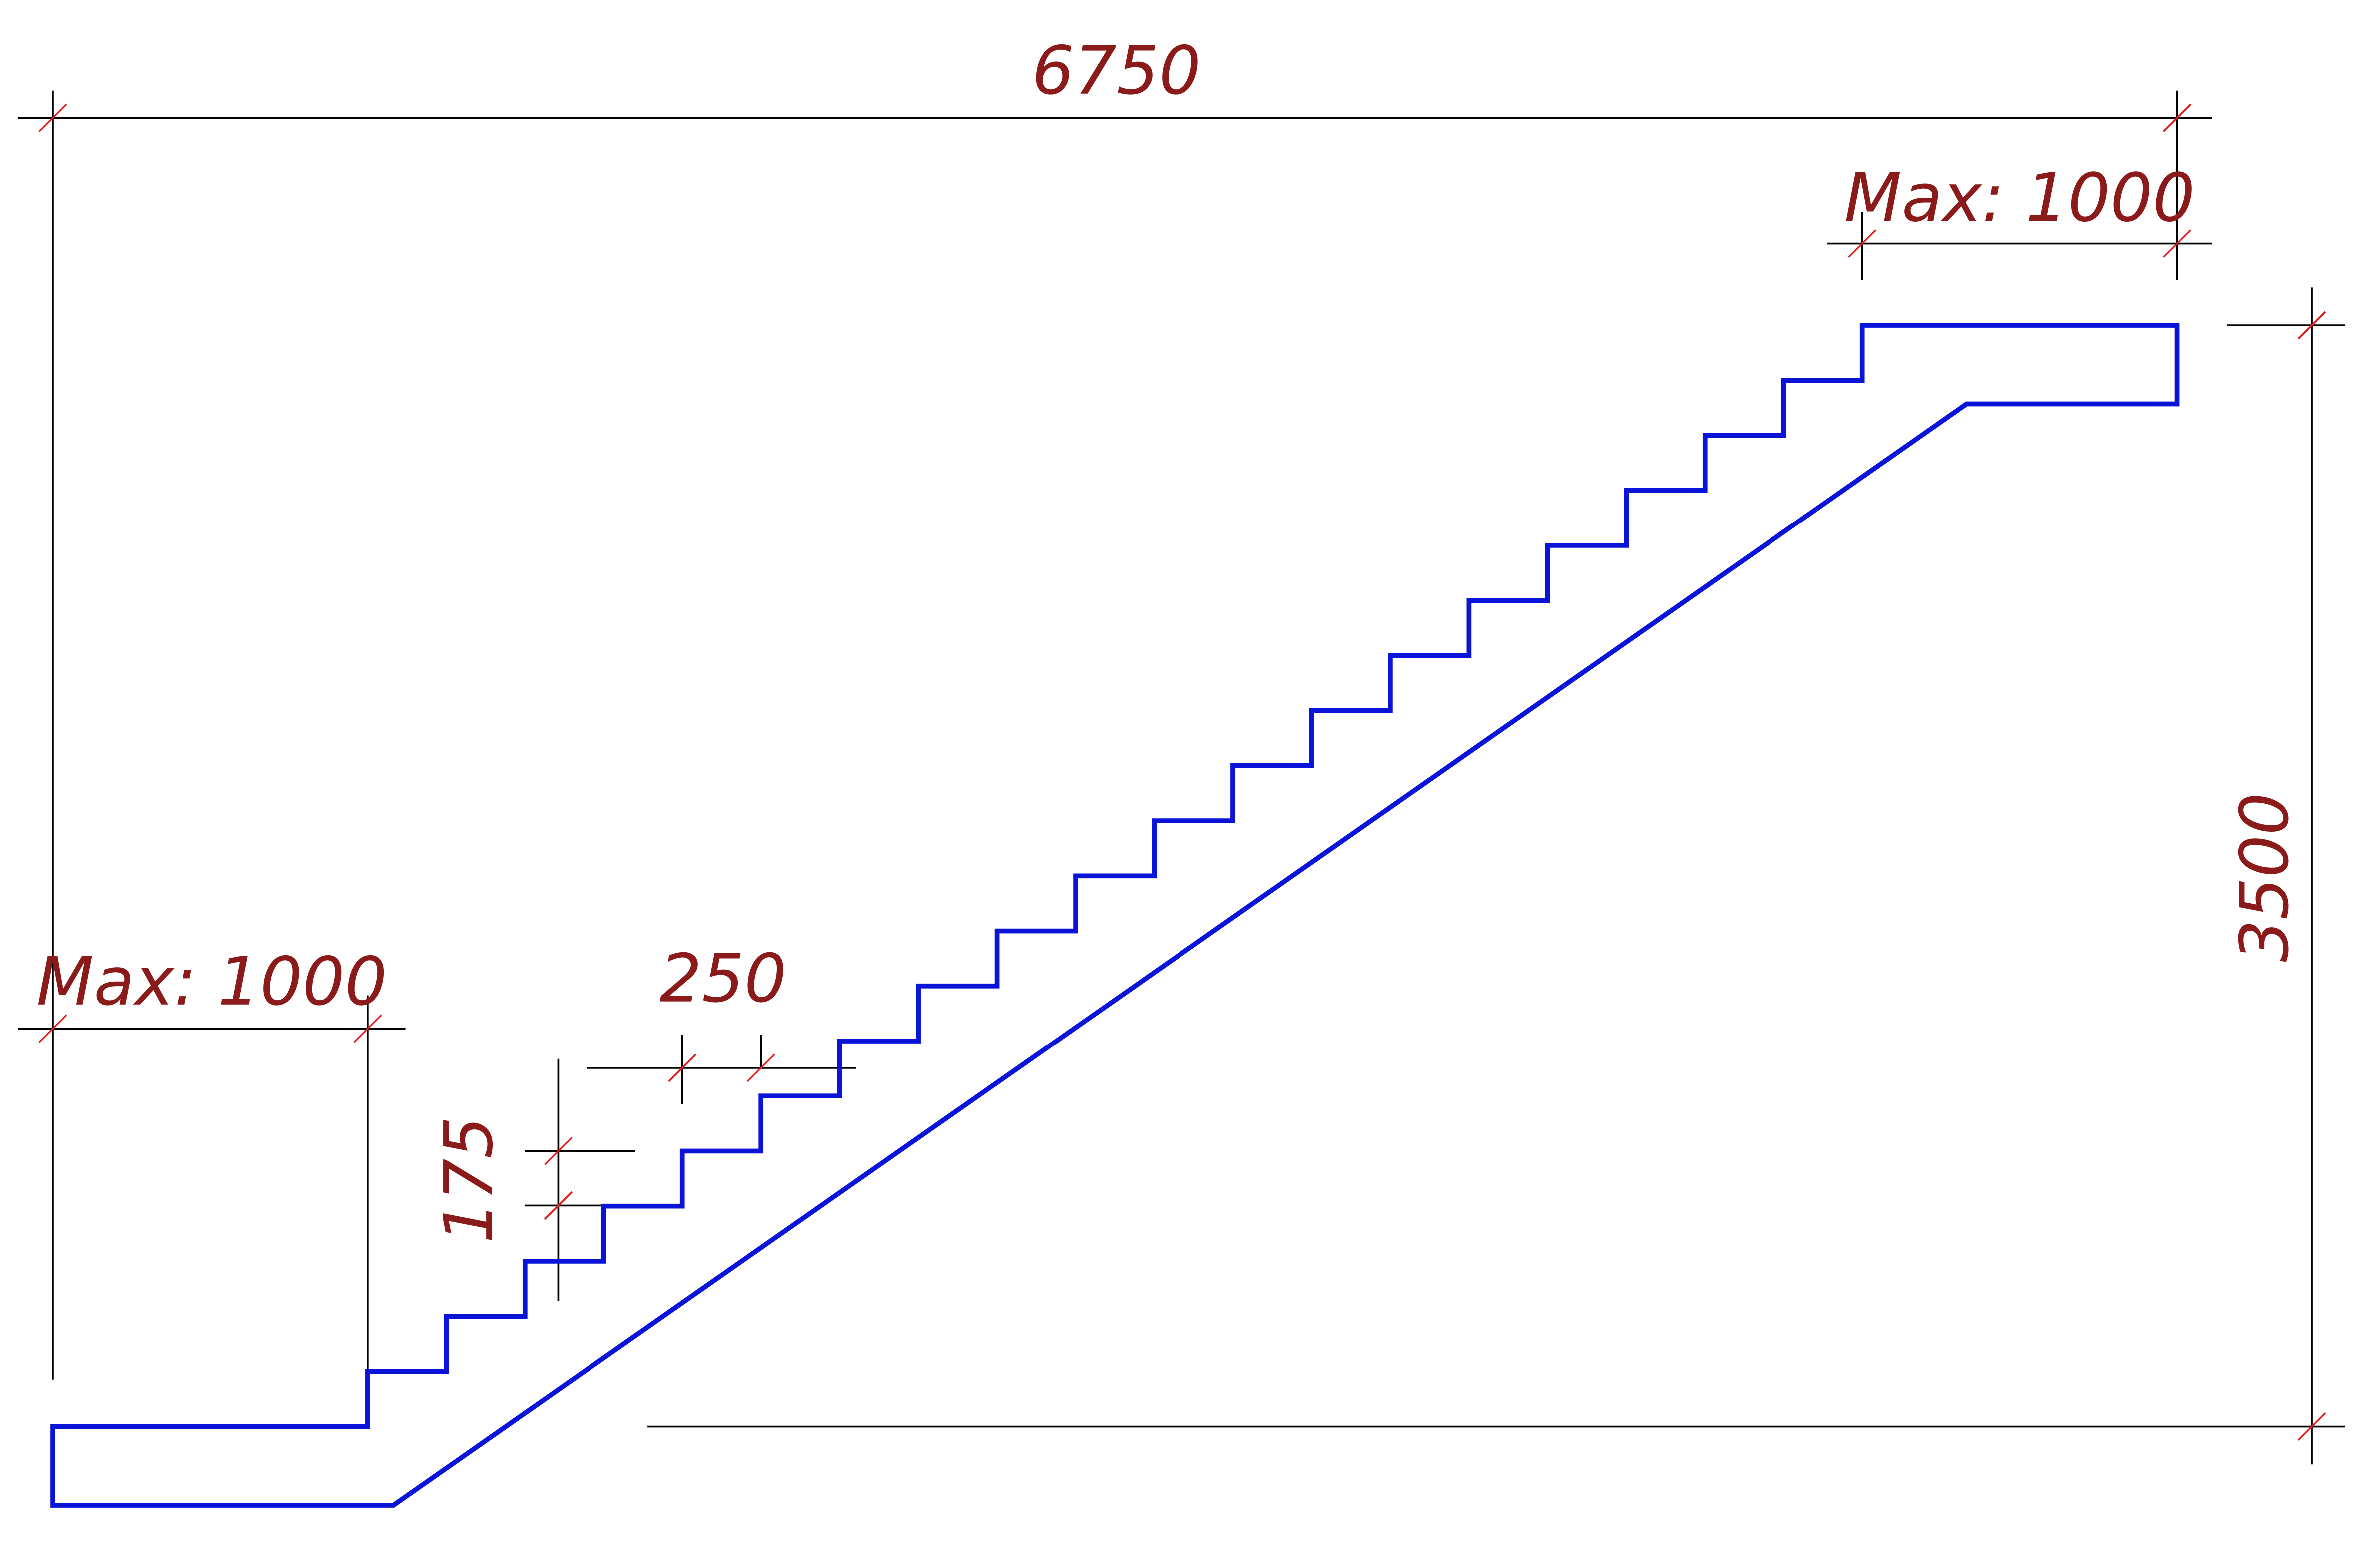  I want to click on top-landing-label: Max: 1000, so click(2019, 198).